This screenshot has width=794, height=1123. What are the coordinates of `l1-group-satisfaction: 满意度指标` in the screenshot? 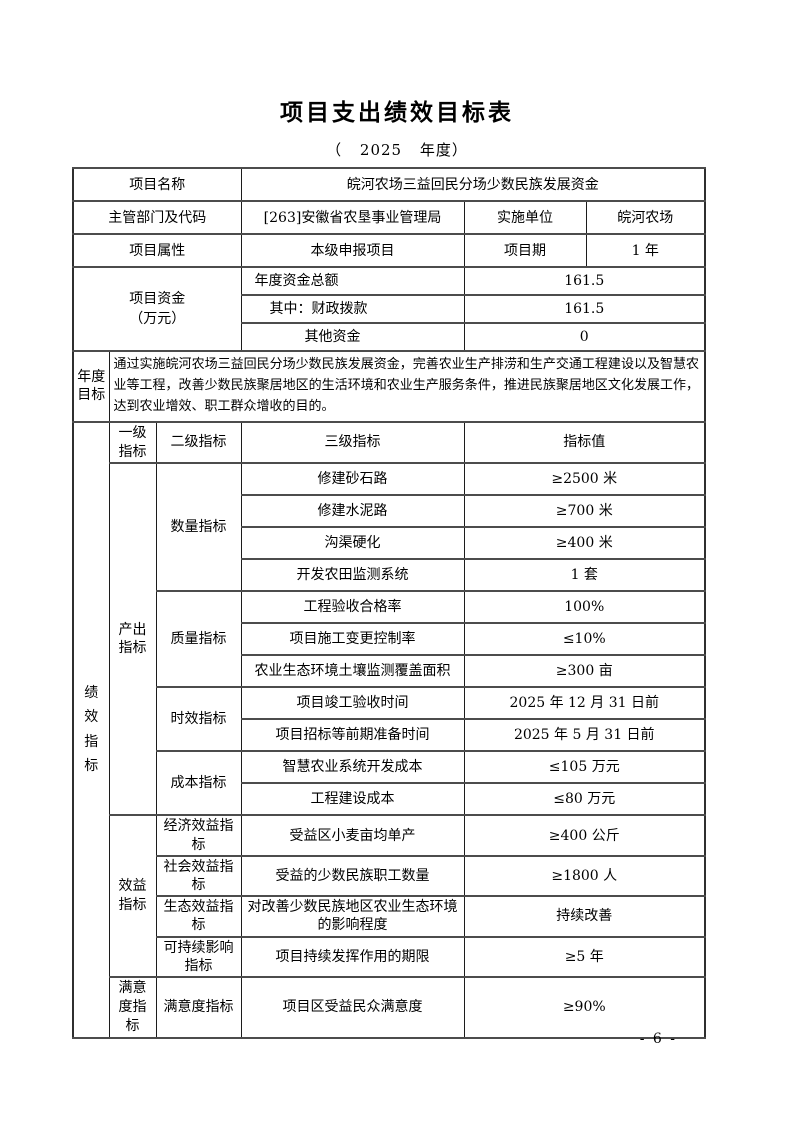 It's located at (132, 1007).